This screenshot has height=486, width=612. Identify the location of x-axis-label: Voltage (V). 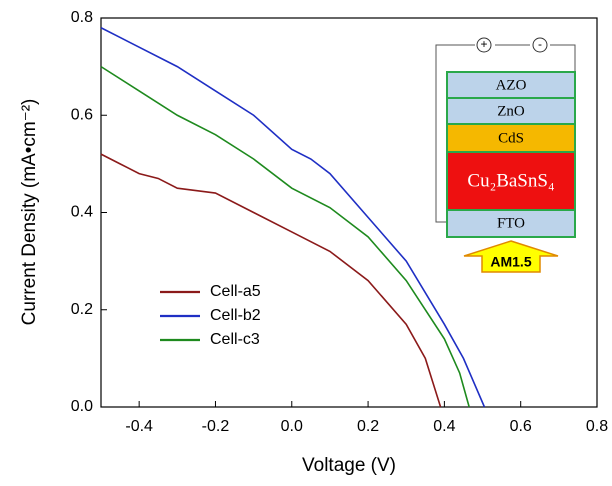
(349, 465).